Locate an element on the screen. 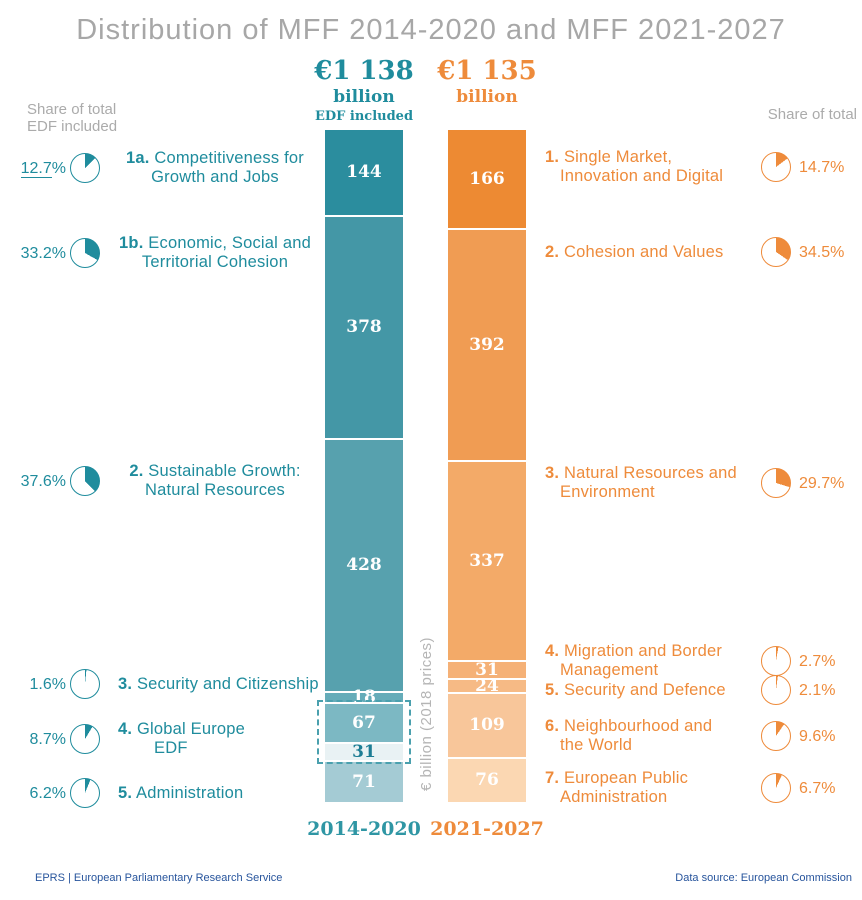  category-row: 3. Natural Resources and Environment 29.7% is located at coordinates (701, 483).